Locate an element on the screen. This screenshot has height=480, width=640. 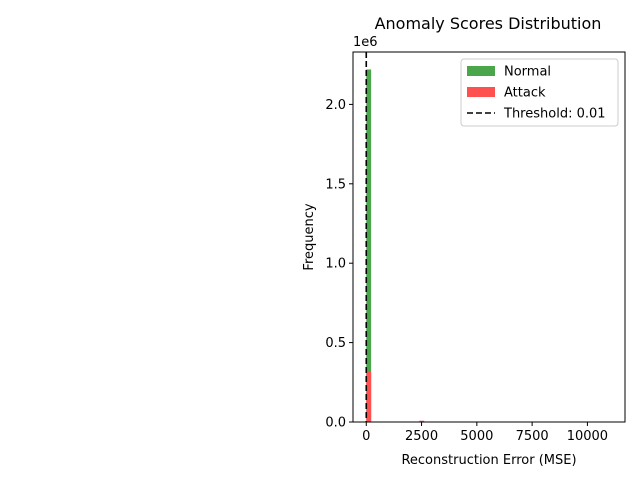
x-tick-label: 5000 is located at coordinates (476, 436).